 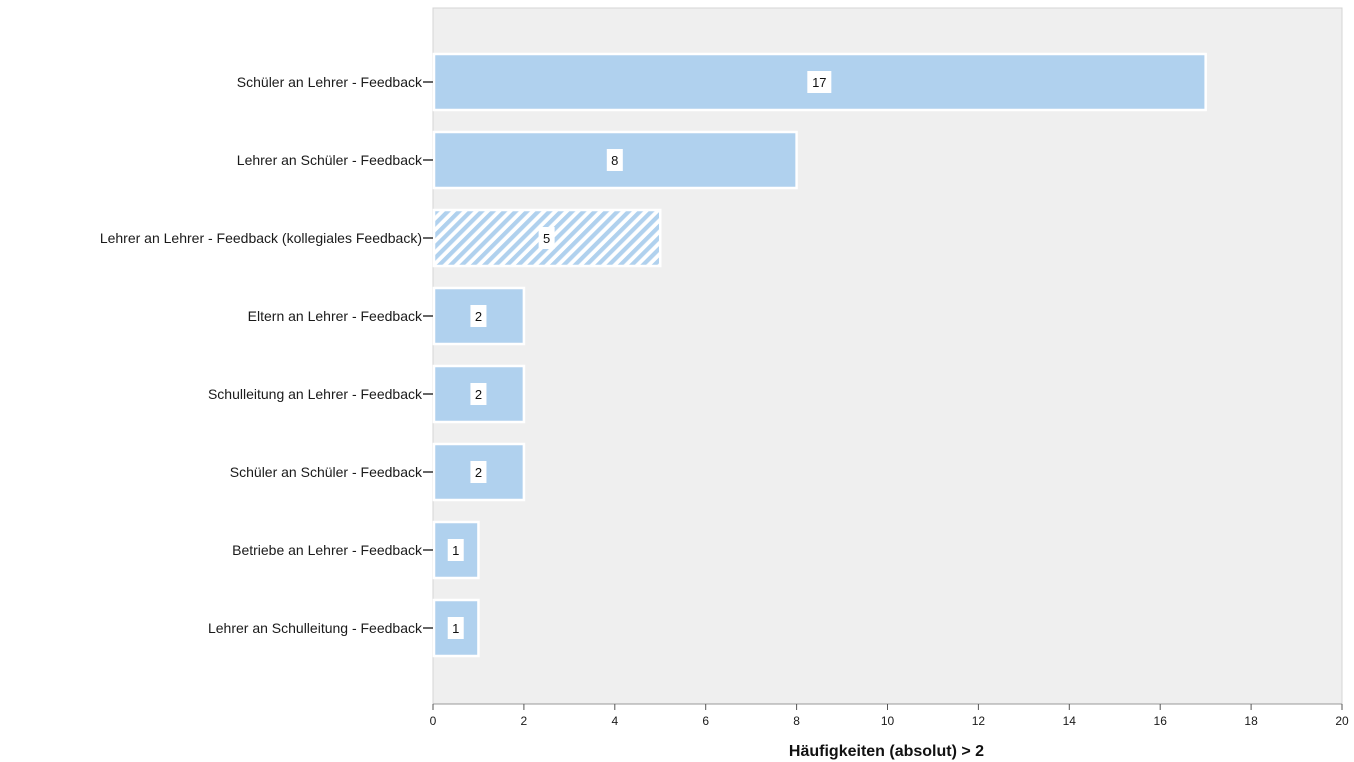 I want to click on x-tick-label-0: 0, so click(x=433, y=721).